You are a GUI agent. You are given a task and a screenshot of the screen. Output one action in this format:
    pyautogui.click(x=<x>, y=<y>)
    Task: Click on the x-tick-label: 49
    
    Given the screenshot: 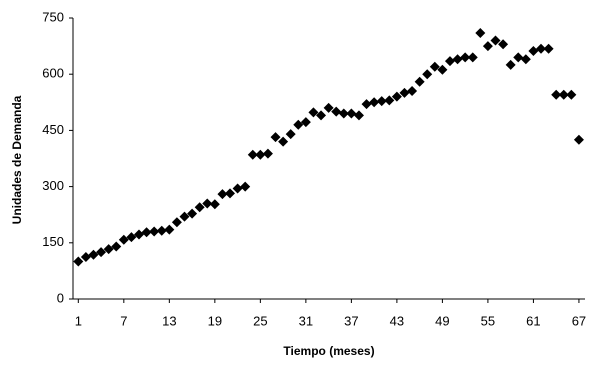 What is the action you would take?
    pyautogui.click(x=442, y=320)
    